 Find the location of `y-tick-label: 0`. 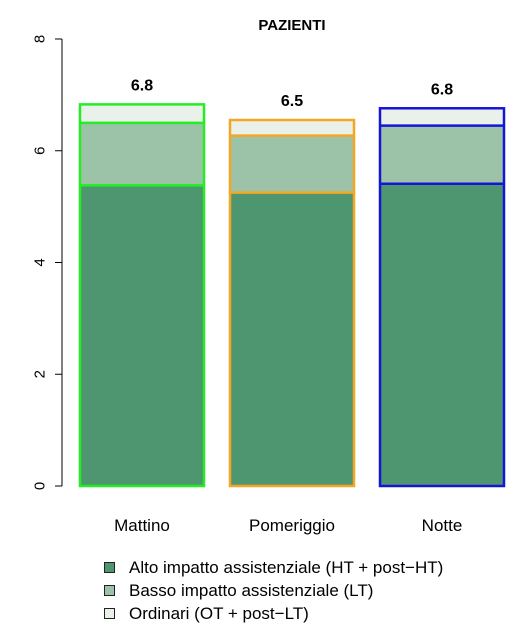

y-tick-label: 0 is located at coordinates (40, 486).